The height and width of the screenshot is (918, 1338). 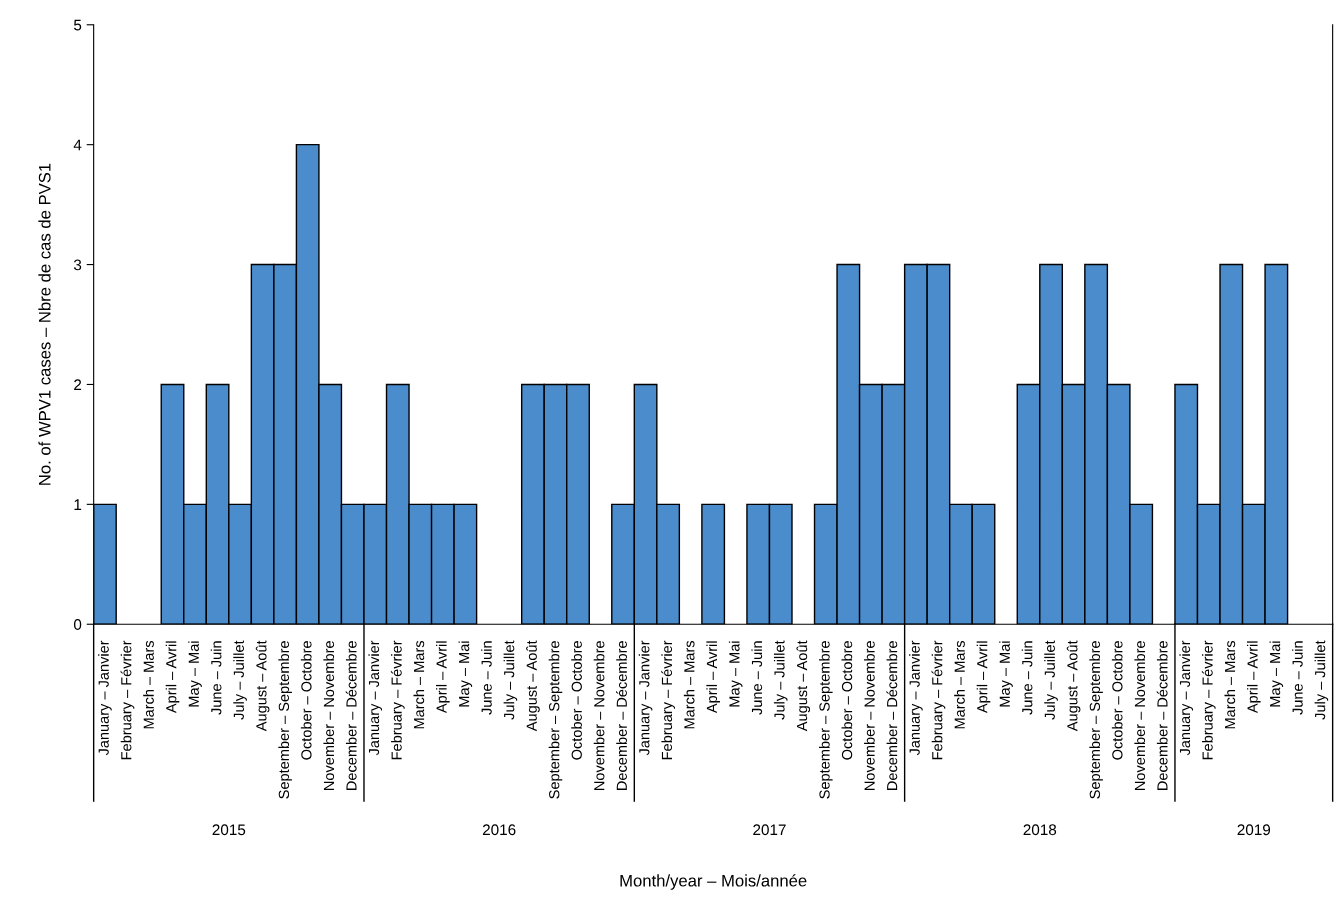 What do you see at coordinates (78, 384) in the screenshot?
I see `y-tick-label: 2` at bounding box center [78, 384].